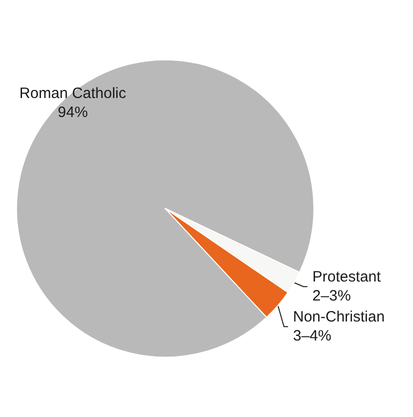 This screenshot has height=417, width=413. What do you see at coordinates (347, 277) in the screenshot?
I see `slice-label: Protestant` at bounding box center [347, 277].